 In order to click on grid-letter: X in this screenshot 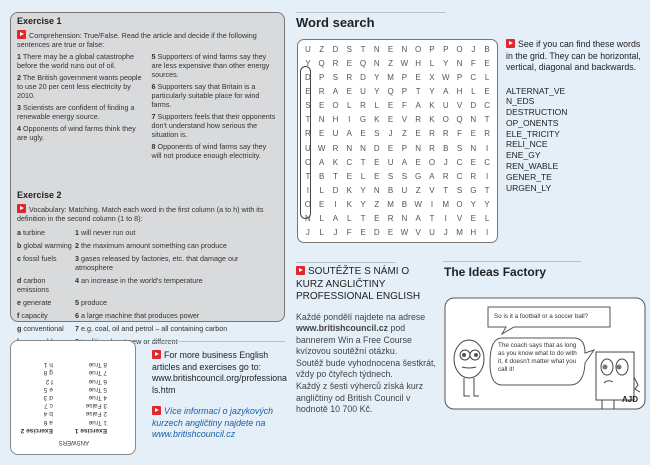, I will do `click(432, 77)`.